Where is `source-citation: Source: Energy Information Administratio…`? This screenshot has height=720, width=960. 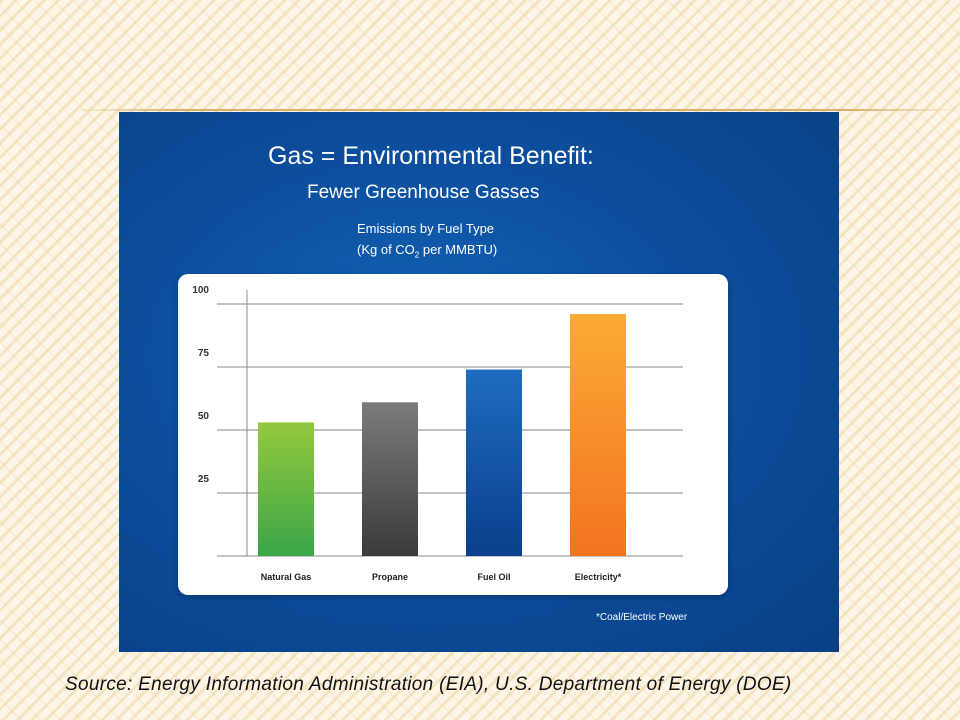 source-citation: Source: Energy Information Administratio… is located at coordinates (428, 684).